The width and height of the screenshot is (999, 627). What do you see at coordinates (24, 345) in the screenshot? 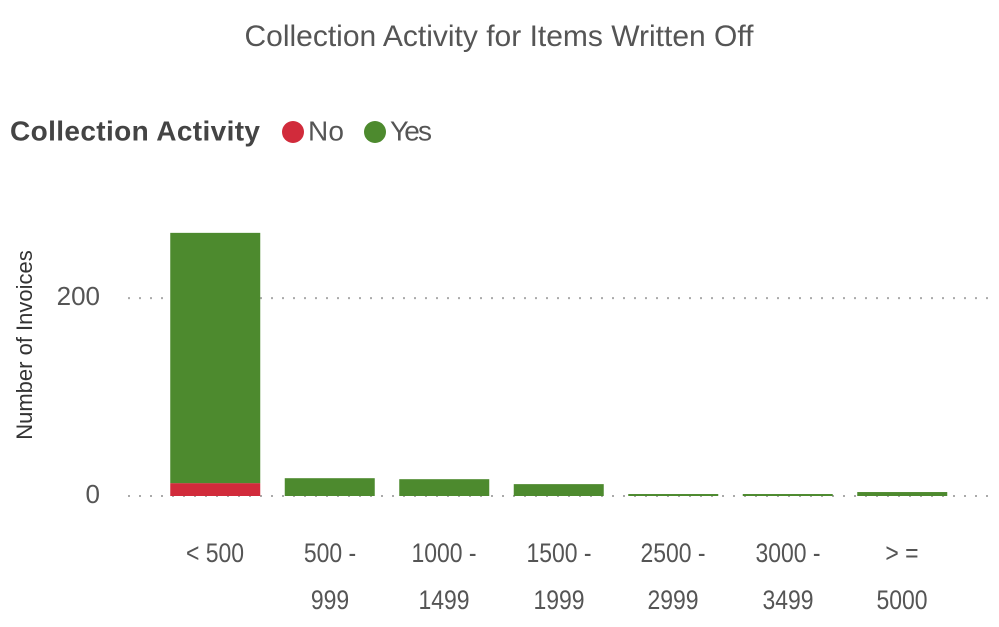
I see `y-axis-label: Number of Invoices` at bounding box center [24, 345].